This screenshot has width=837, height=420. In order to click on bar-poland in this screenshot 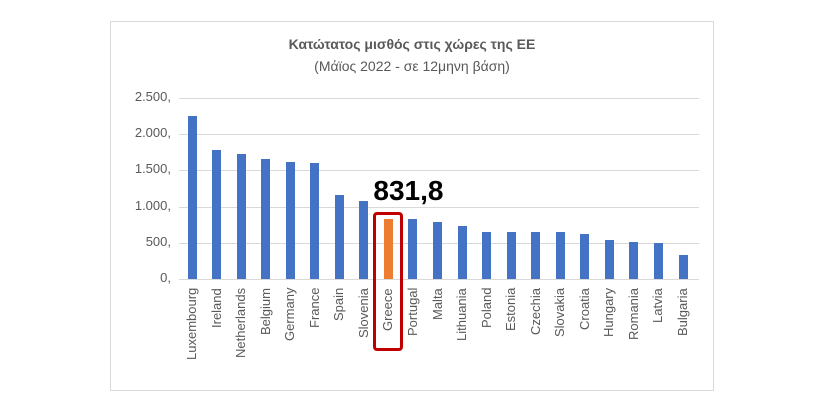, I will do `click(487, 255)`.